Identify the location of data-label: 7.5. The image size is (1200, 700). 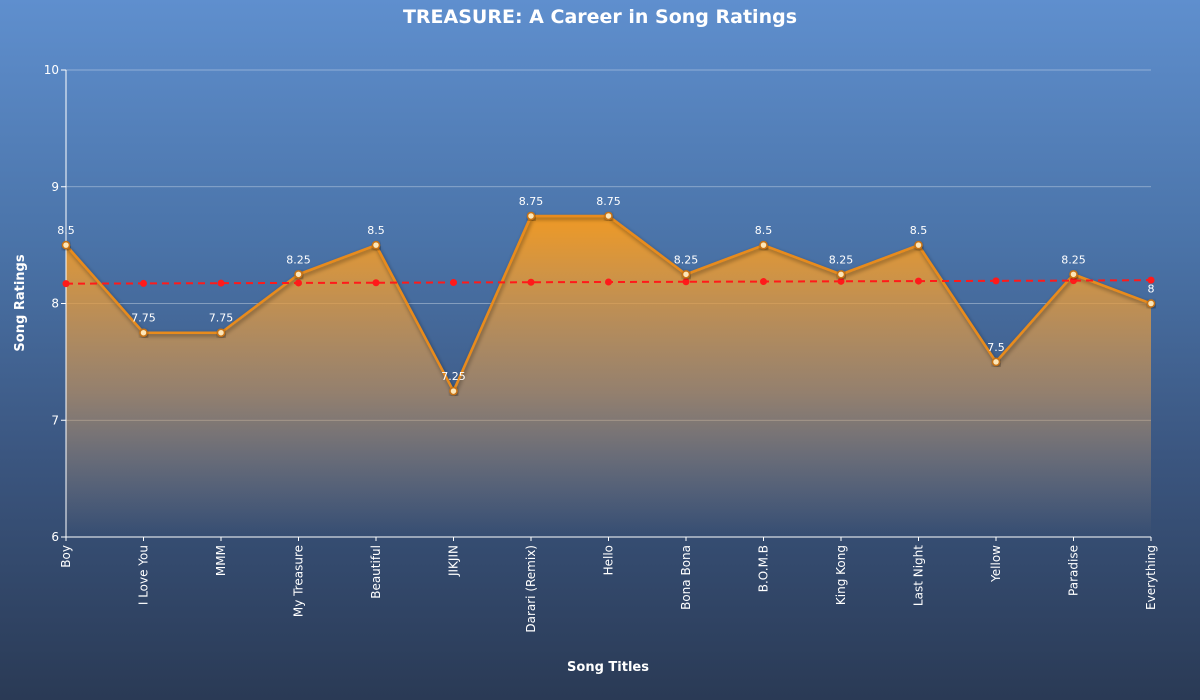
(996, 347).